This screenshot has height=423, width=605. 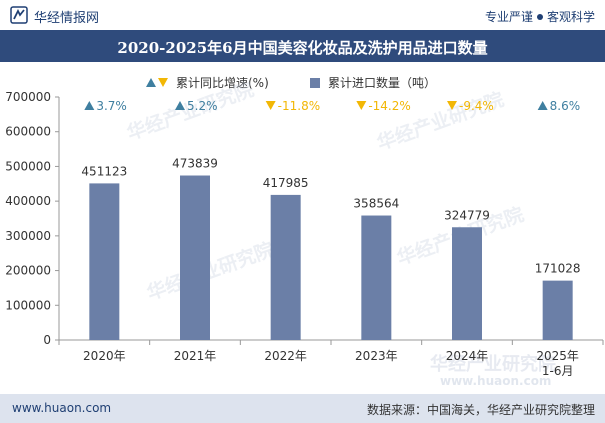 I want to click on slogan-right: 客观科学, so click(x=570, y=17).